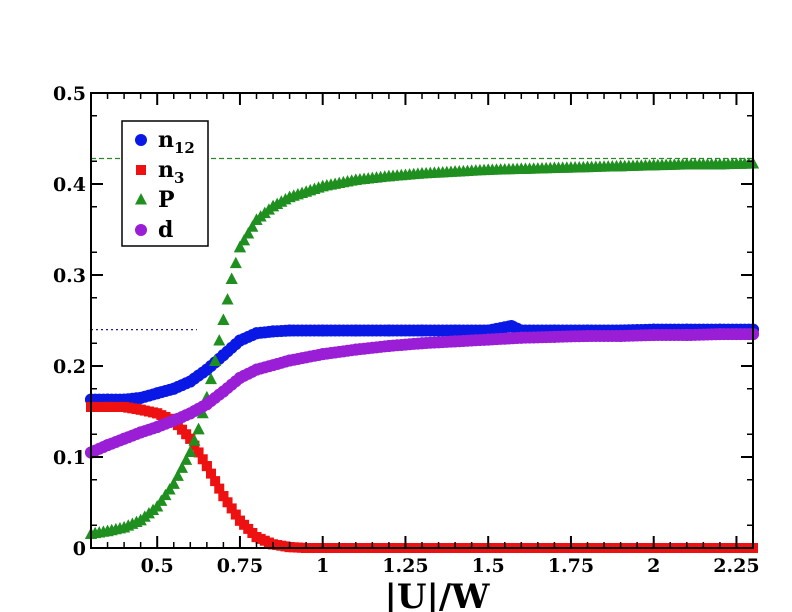  Describe the element at coordinates (79, 549) in the screenshot. I see `y-tick-label: 0` at that location.